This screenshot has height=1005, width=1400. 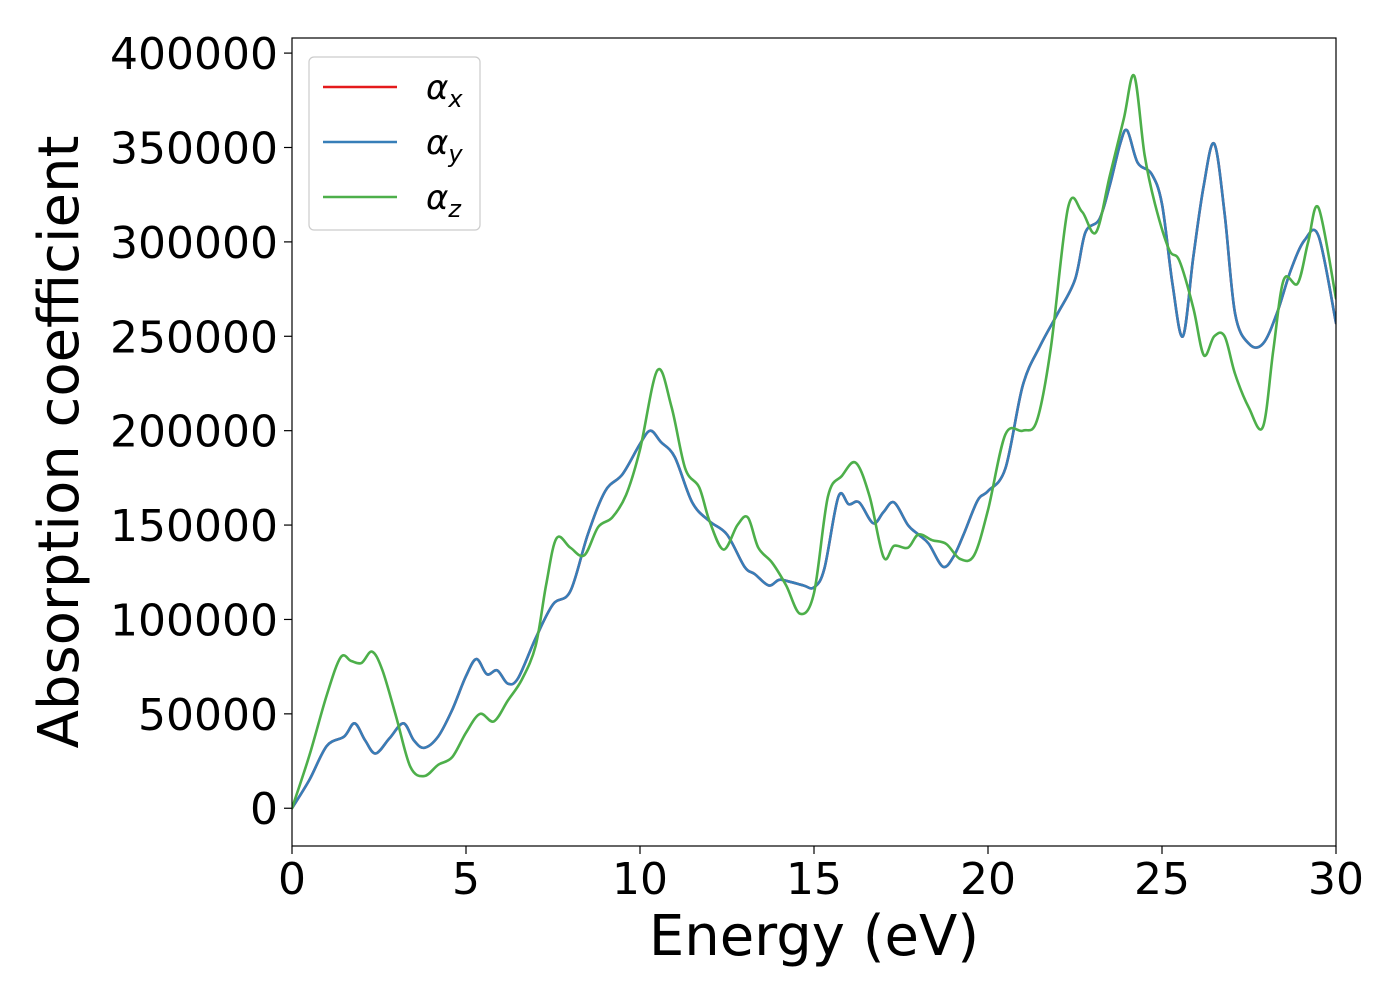 I want to click on x-tick-label: 10, so click(x=640, y=879).